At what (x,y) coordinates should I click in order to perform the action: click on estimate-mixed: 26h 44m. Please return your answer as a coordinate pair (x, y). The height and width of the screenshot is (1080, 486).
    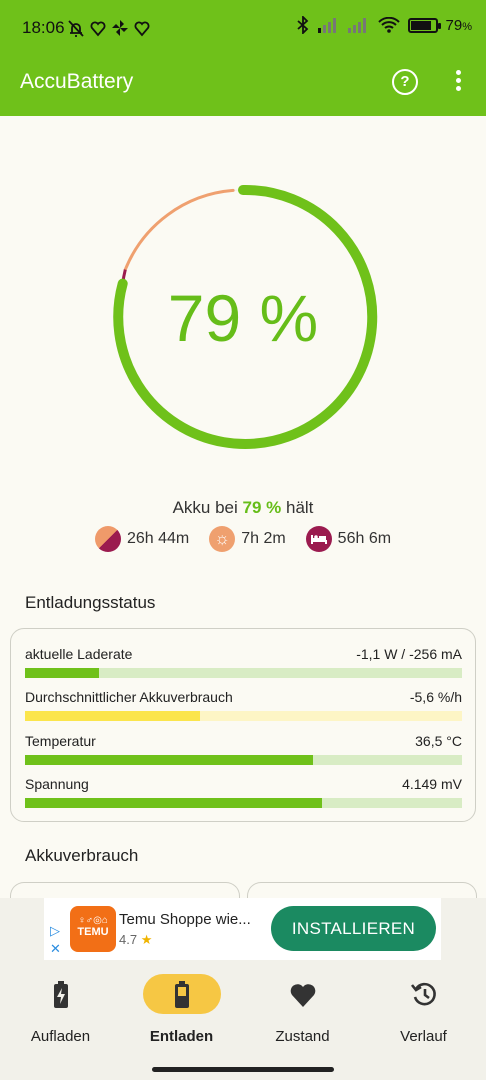
    Looking at the image, I should click on (142, 539).